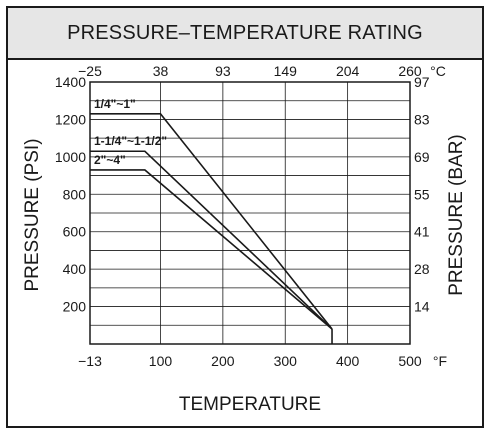  What do you see at coordinates (161, 71) in the screenshot?
I see `x2-tick-label: 38` at bounding box center [161, 71].